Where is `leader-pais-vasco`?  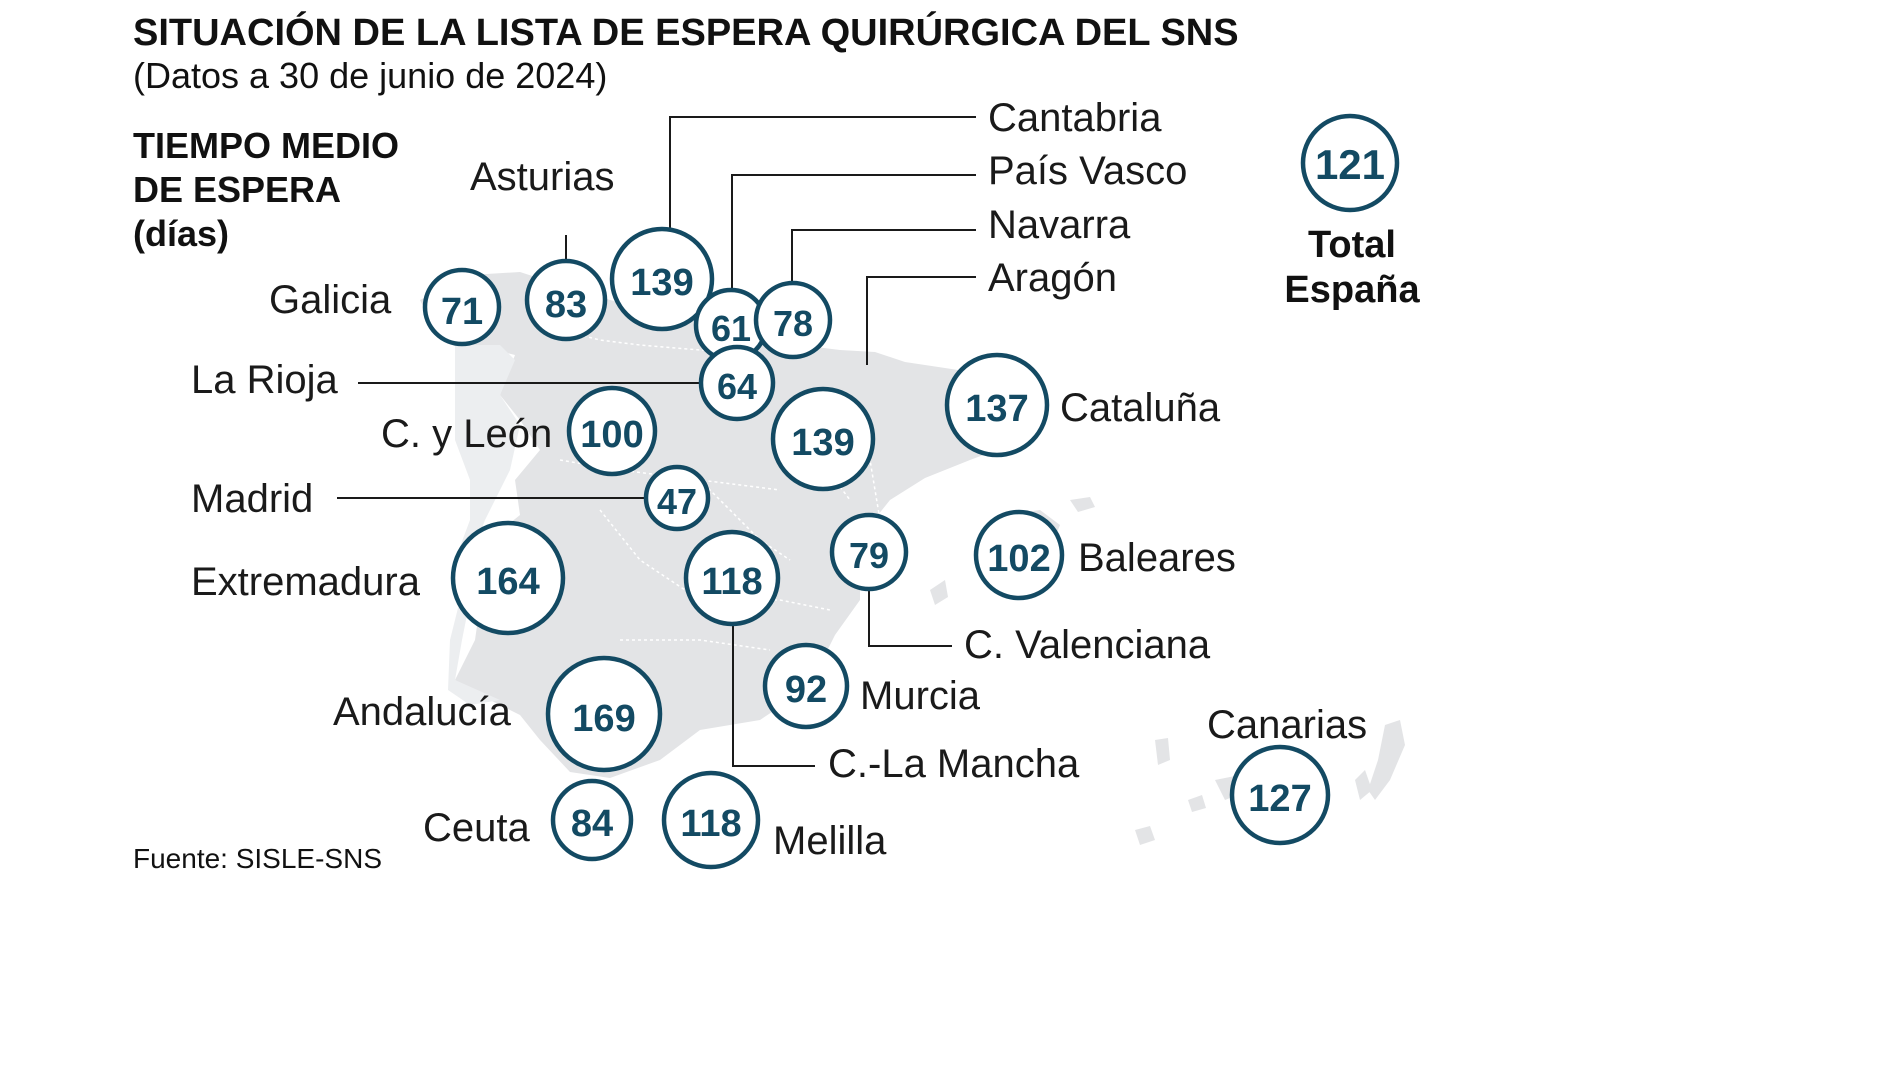
leader-pais-vasco is located at coordinates (853, 235).